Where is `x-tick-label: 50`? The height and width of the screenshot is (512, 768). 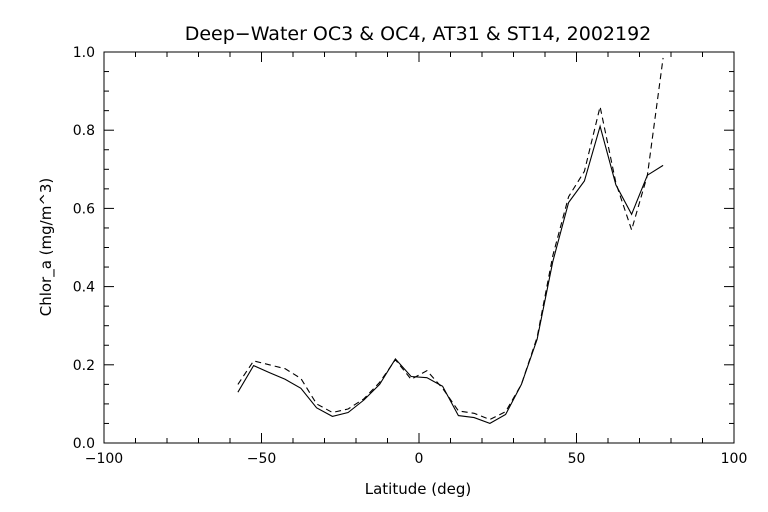 x-tick-label: 50 is located at coordinates (577, 459).